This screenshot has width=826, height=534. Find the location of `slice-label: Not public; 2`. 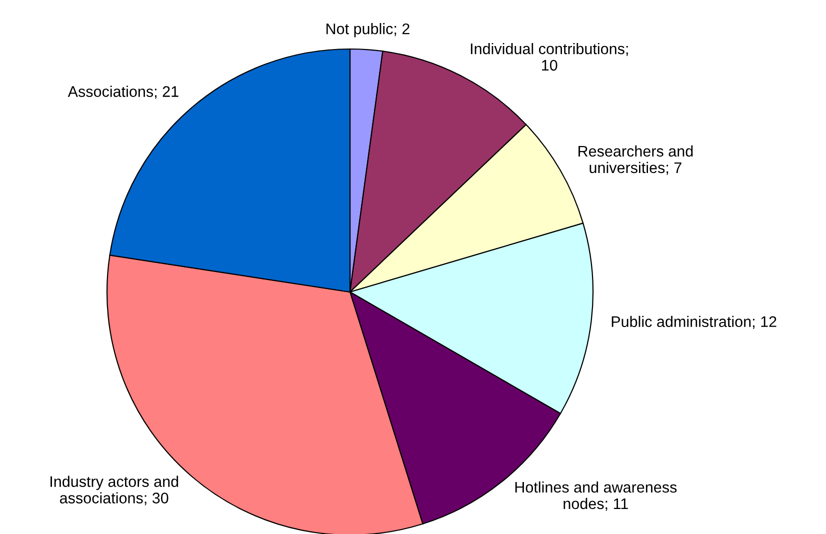

slice-label: Not public; 2 is located at coordinates (368, 30).